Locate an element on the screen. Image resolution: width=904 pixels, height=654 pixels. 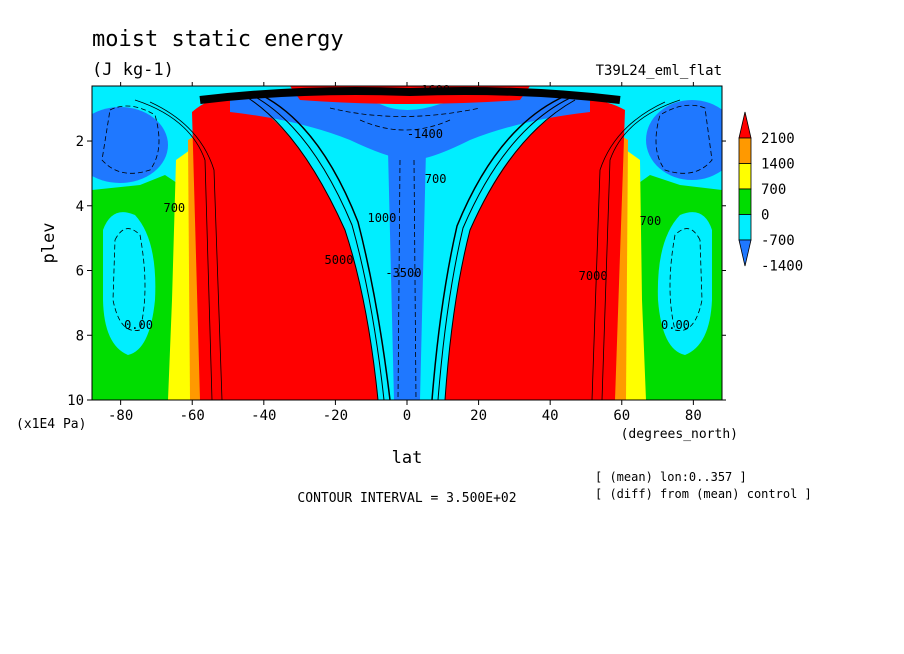
y-tick-label: 4 is located at coordinates (80, 207).